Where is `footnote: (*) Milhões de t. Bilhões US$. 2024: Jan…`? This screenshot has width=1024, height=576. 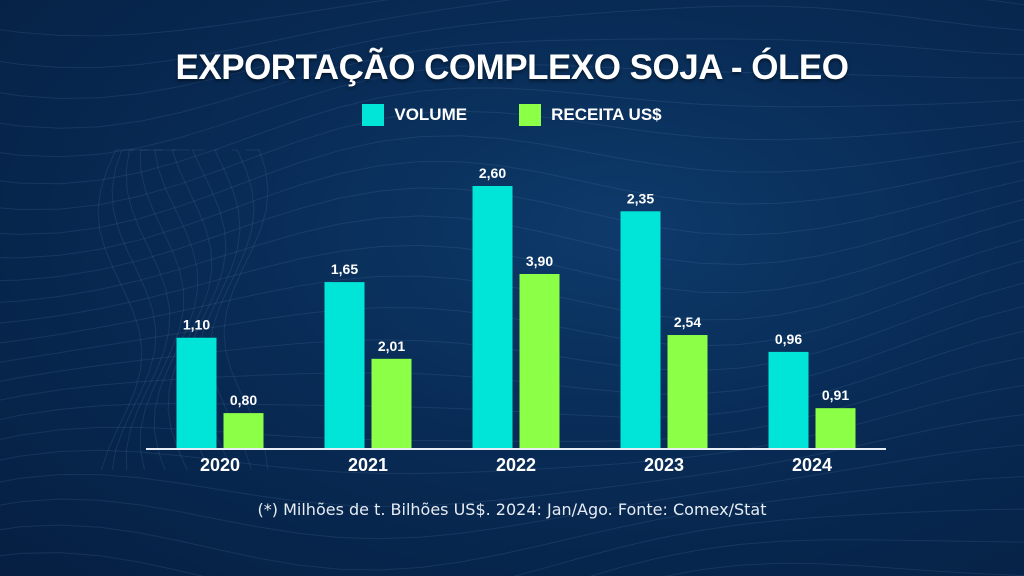 footnote: (*) Milhões de t. Bilhões US$. 2024: Jan… is located at coordinates (512, 509).